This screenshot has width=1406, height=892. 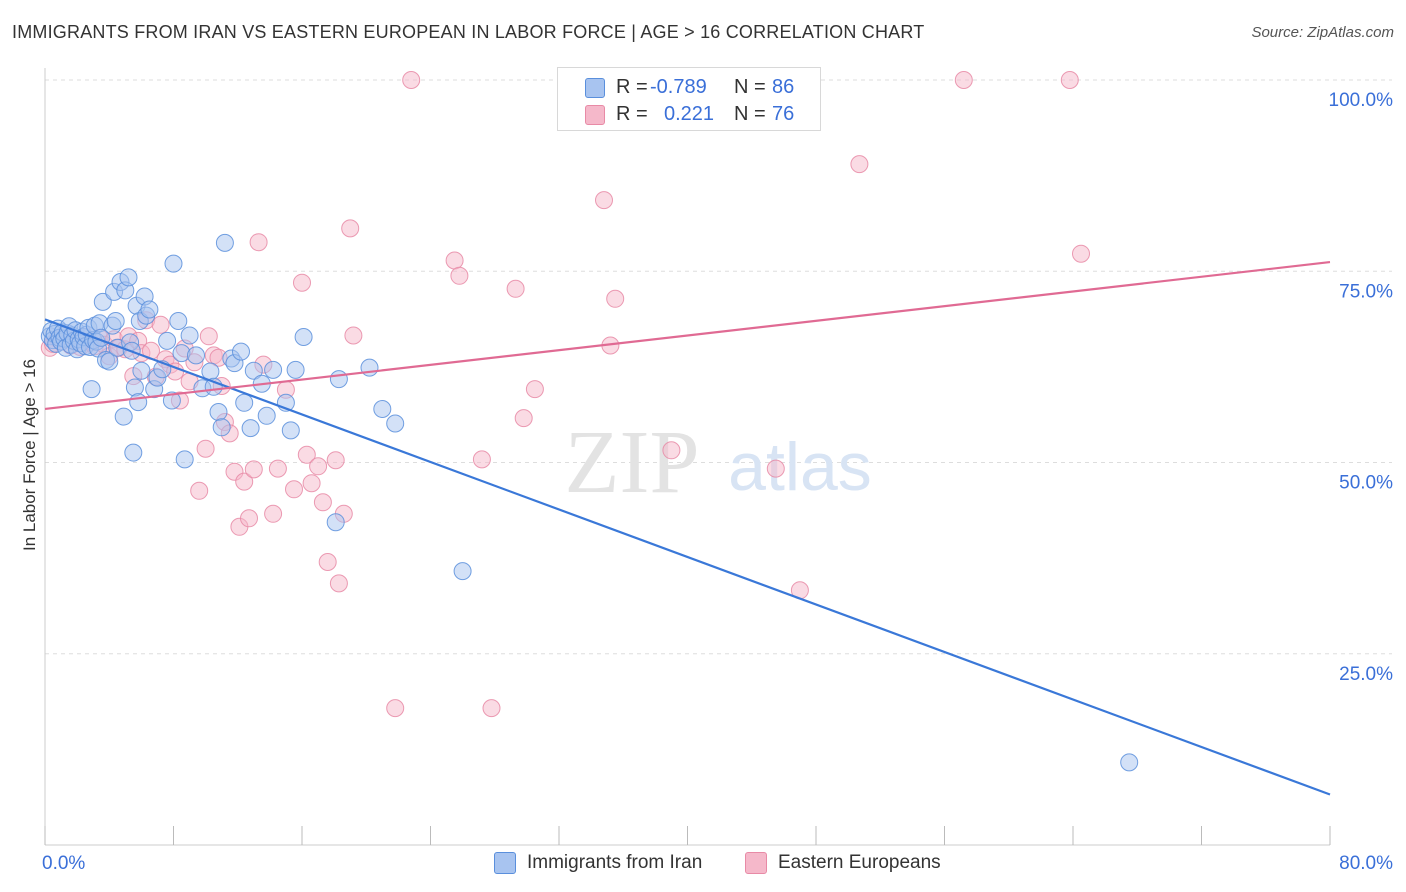 I want to click on stats-legend: R = -0.789 N = 86 R = 0.221 N = 76, so click(x=689, y=99).